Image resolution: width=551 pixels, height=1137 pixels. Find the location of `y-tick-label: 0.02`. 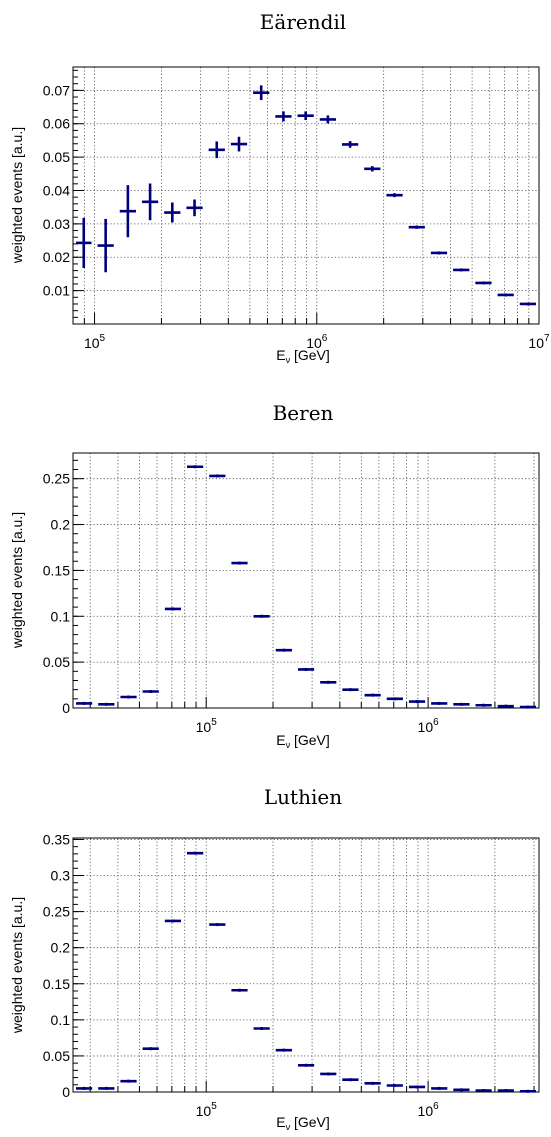

y-tick-label: 0.02 is located at coordinates (56, 257).